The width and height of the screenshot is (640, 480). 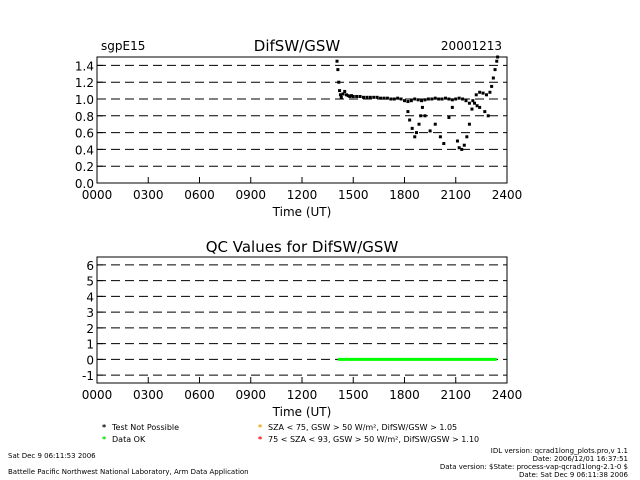 What do you see at coordinates (88, 376) in the screenshot?
I see `y-tick-label: -1` at bounding box center [88, 376].